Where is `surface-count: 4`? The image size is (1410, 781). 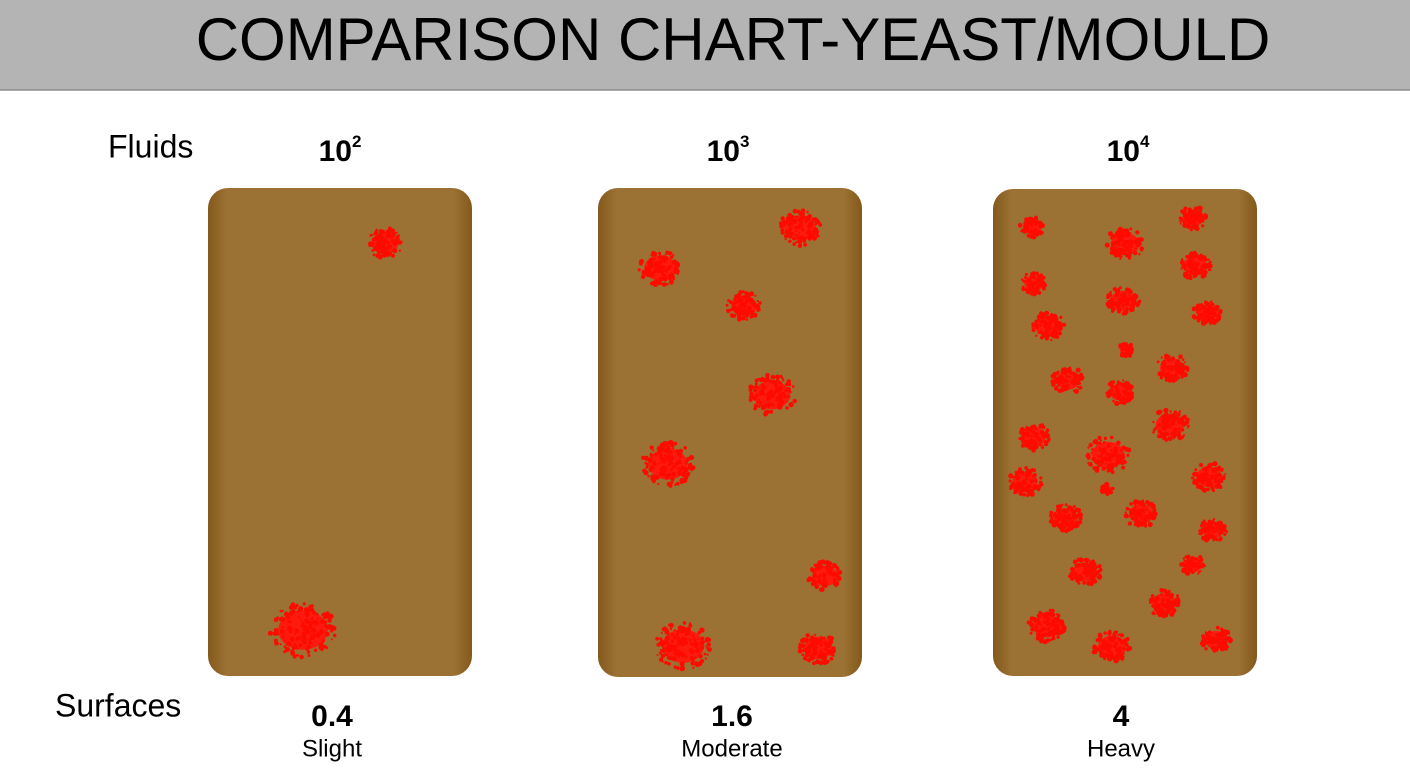
surface-count: 4 is located at coordinates (1121, 716).